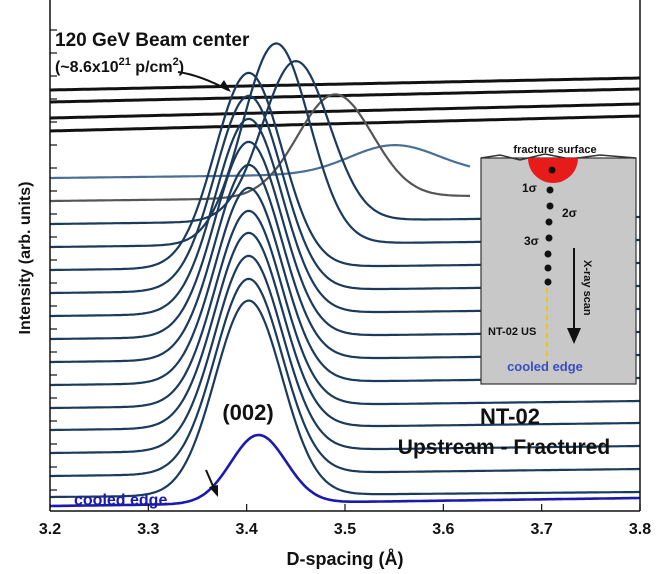 The image size is (665, 574). What do you see at coordinates (443, 529) in the screenshot?
I see `x-tick-label: 3.6` at bounding box center [443, 529].